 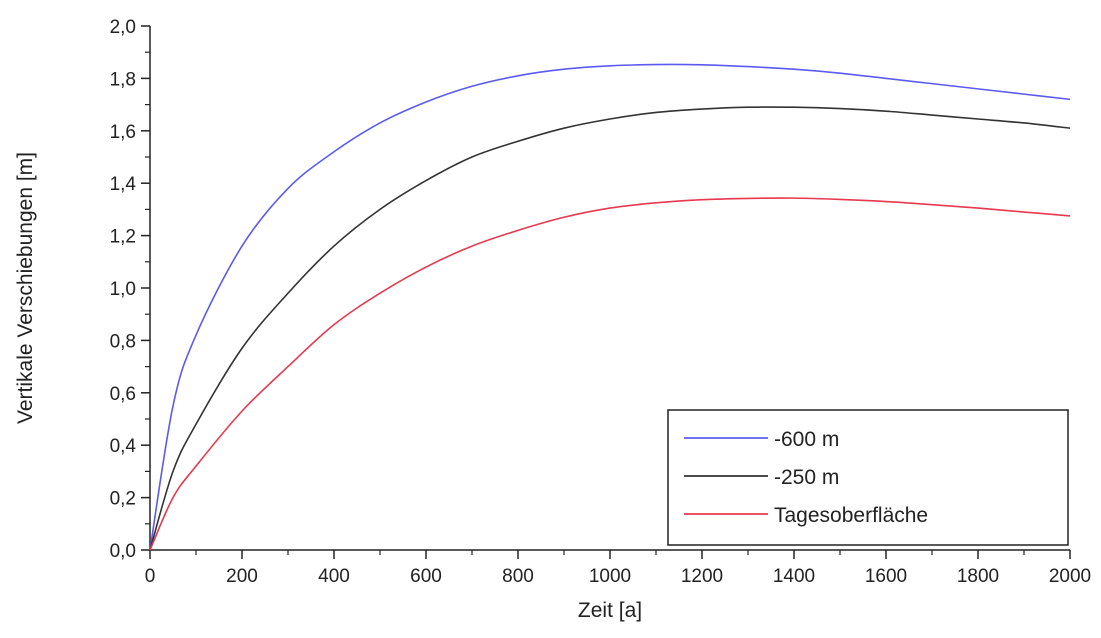 What do you see at coordinates (123, 79) in the screenshot?
I see `y-tick-label: 1,8` at bounding box center [123, 79].